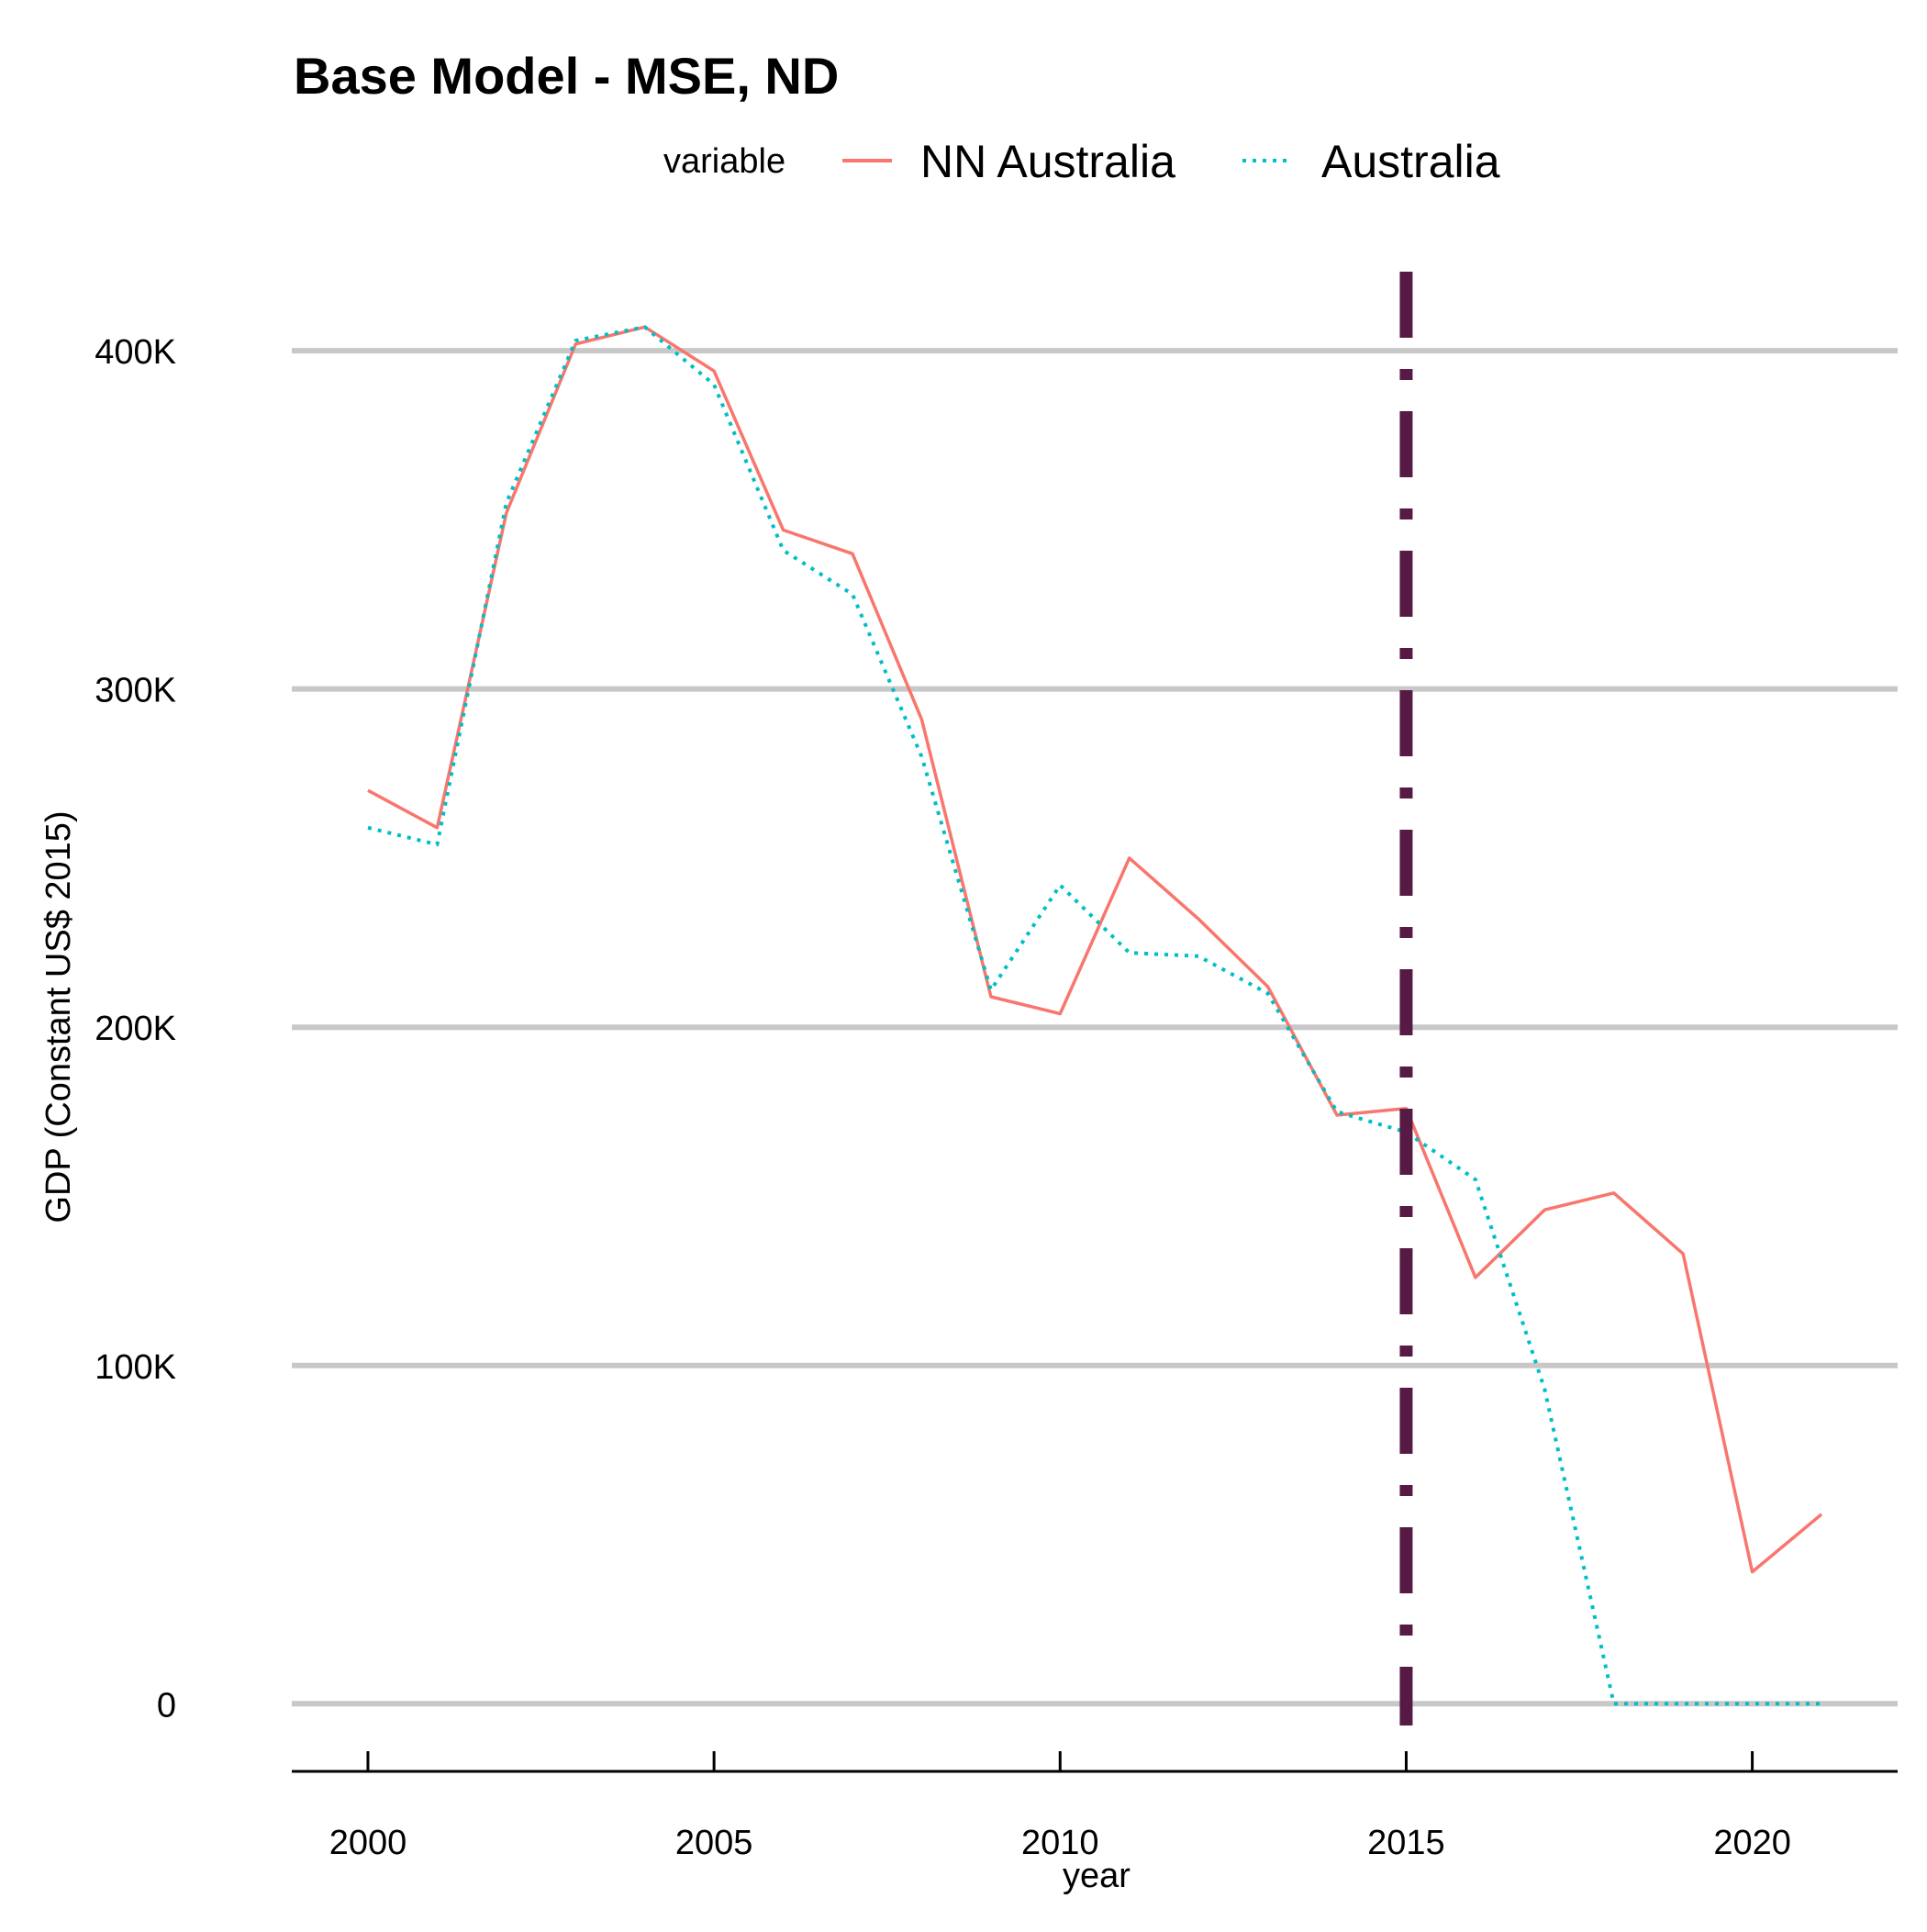  I want to click on legend-label-nn-australia: NN Australia, so click(1047, 161).